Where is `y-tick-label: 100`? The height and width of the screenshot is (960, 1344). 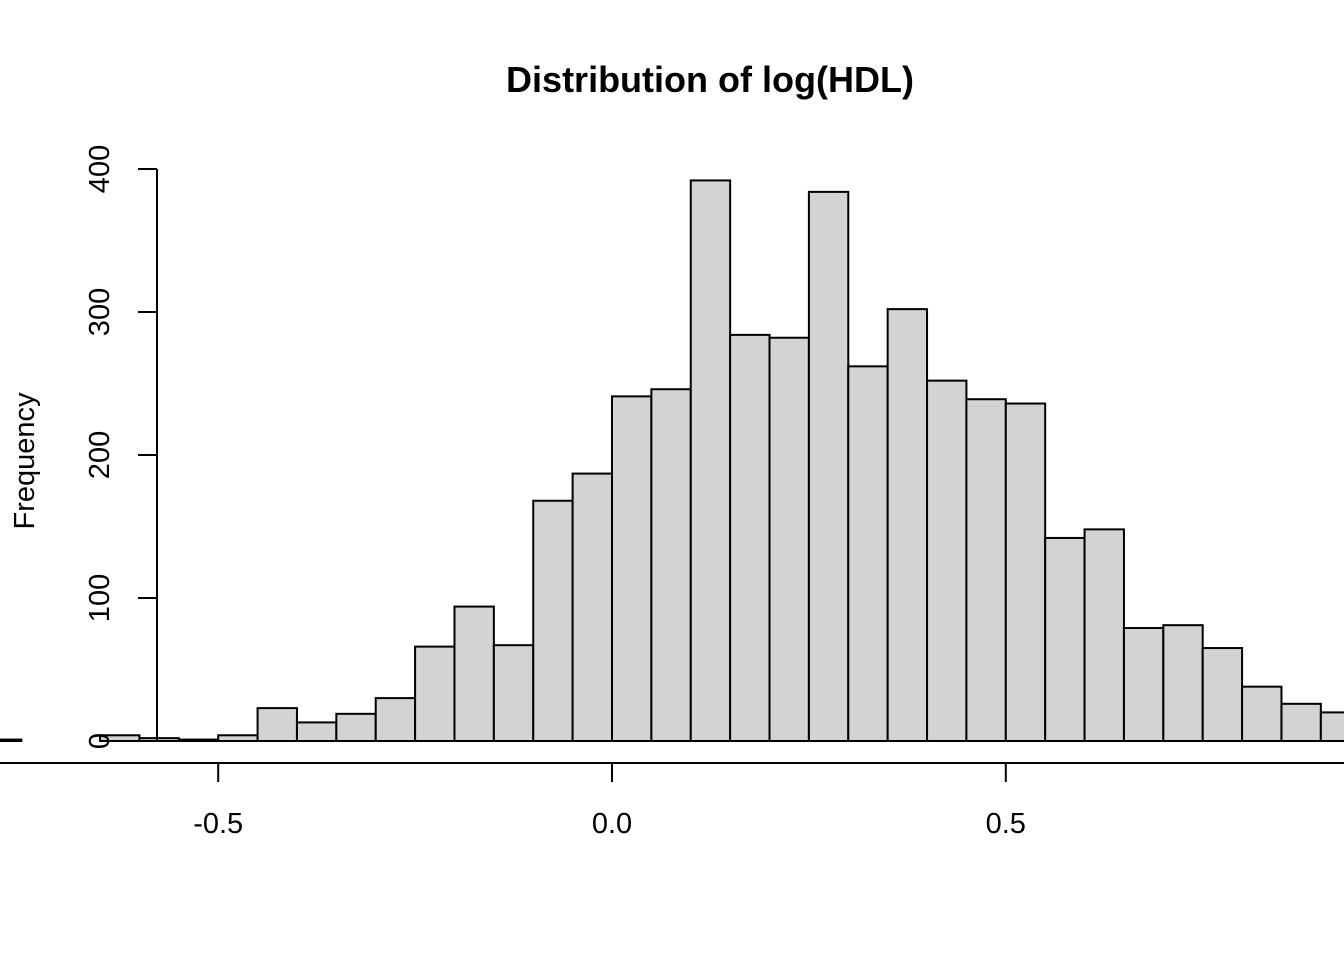 y-tick-label: 100 is located at coordinates (100, 598).